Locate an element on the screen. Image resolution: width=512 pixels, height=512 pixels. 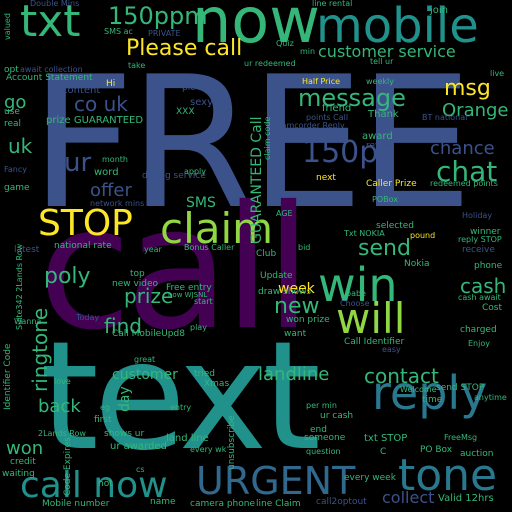
word-word: word is located at coordinates (106, 172).